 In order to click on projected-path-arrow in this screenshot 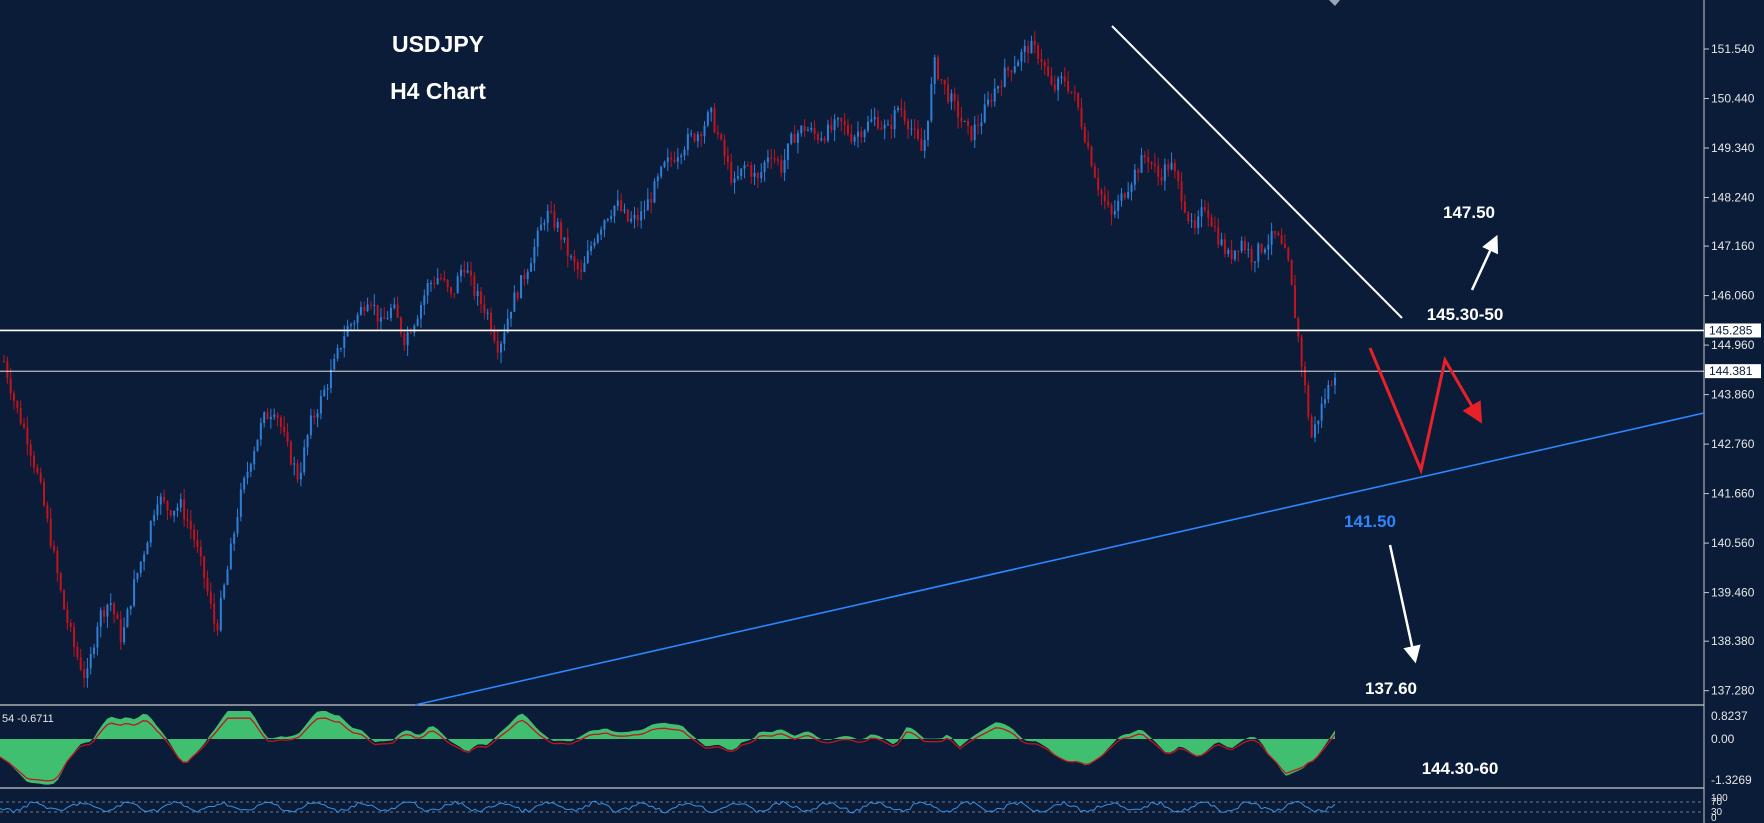, I will do `click(1425, 411)`.